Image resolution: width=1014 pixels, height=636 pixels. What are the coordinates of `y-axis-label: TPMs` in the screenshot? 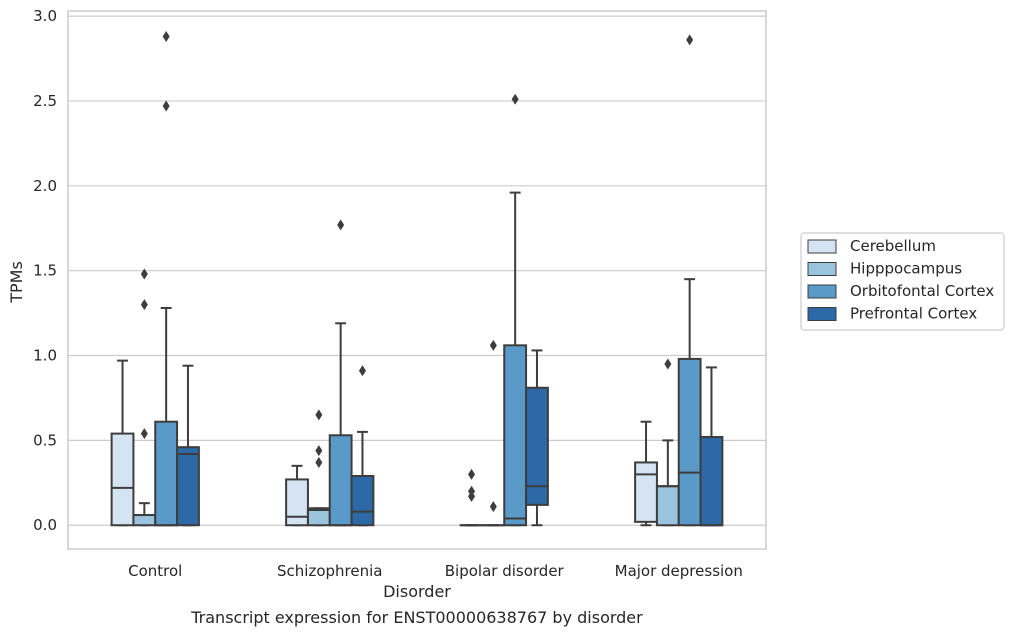 It's located at (16, 282).